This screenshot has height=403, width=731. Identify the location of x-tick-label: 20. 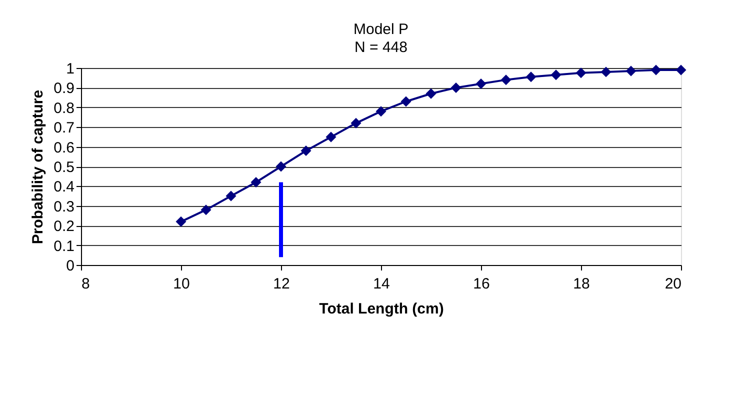
(673, 284).